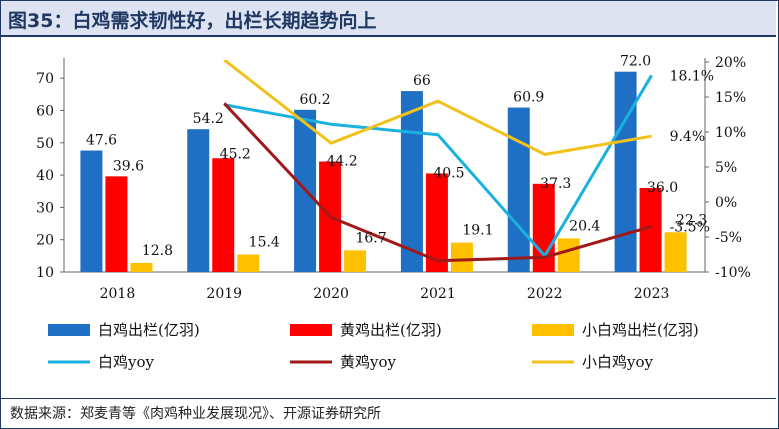 The image size is (779, 429). Describe the element at coordinates (198, 200) in the screenshot. I see `bar-white-2019` at that location.